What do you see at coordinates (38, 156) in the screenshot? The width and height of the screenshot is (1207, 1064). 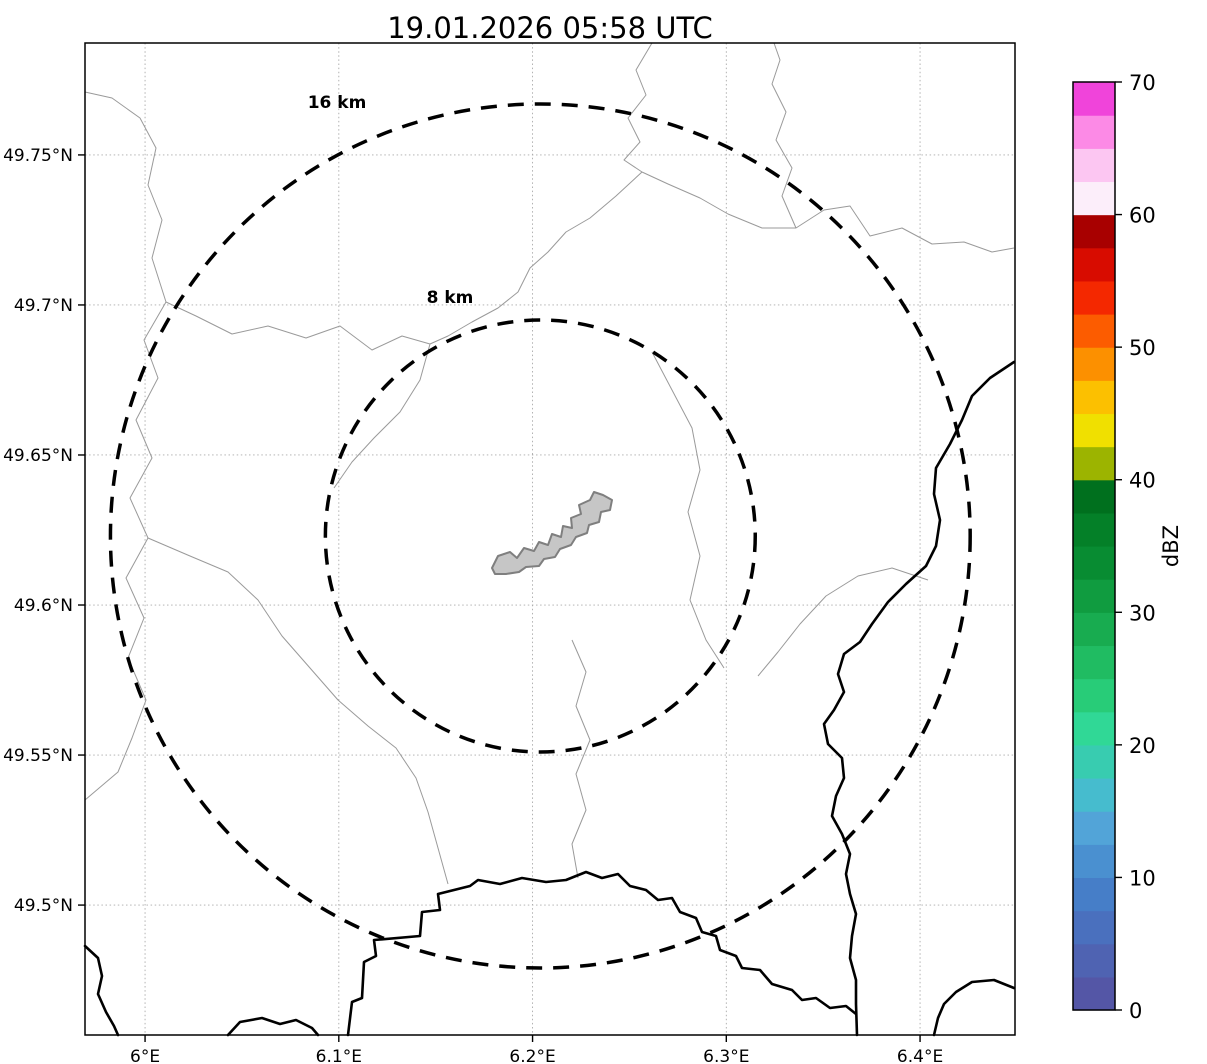 I see `y-axis-tick-label: 49.75°N` at bounding box center [38, 156].